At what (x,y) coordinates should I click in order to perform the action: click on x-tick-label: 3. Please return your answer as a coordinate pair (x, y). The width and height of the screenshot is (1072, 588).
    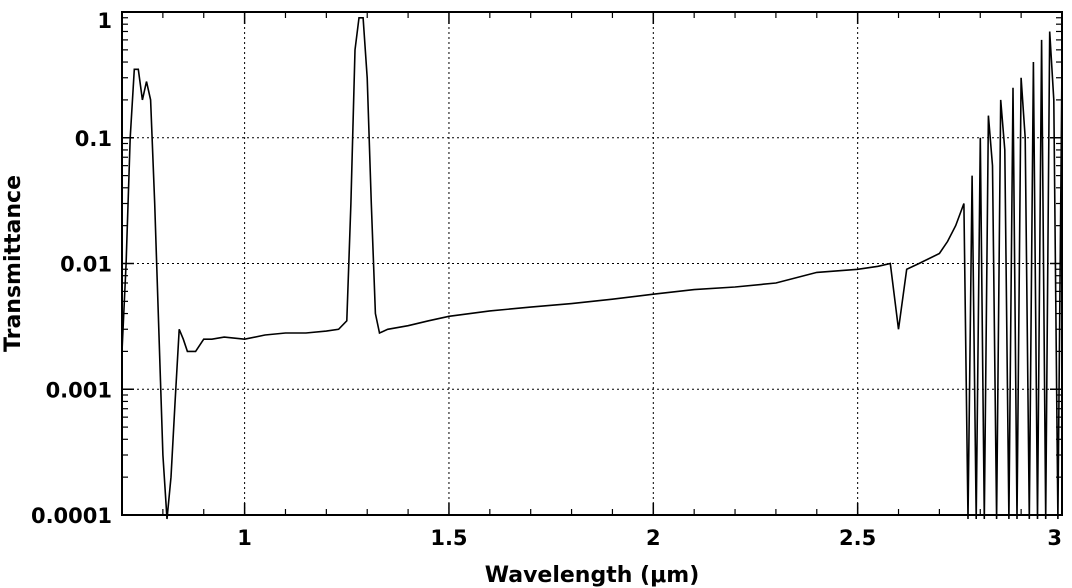
    Looking at the image, I should click on (1054, 538).